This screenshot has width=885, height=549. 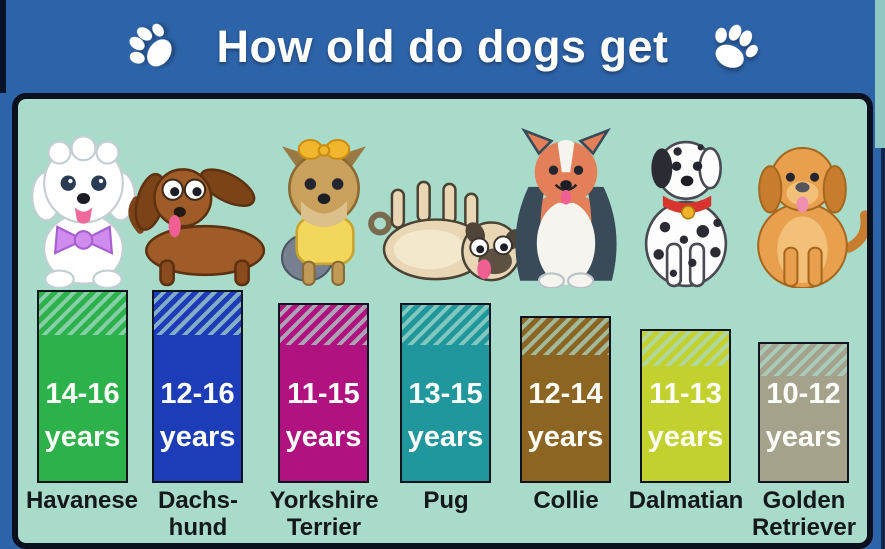 What do you see at coordinates (803, 415) in the screenshot?
I see `bar-value-label: 10-12 years` at bounding box center [803, 415].